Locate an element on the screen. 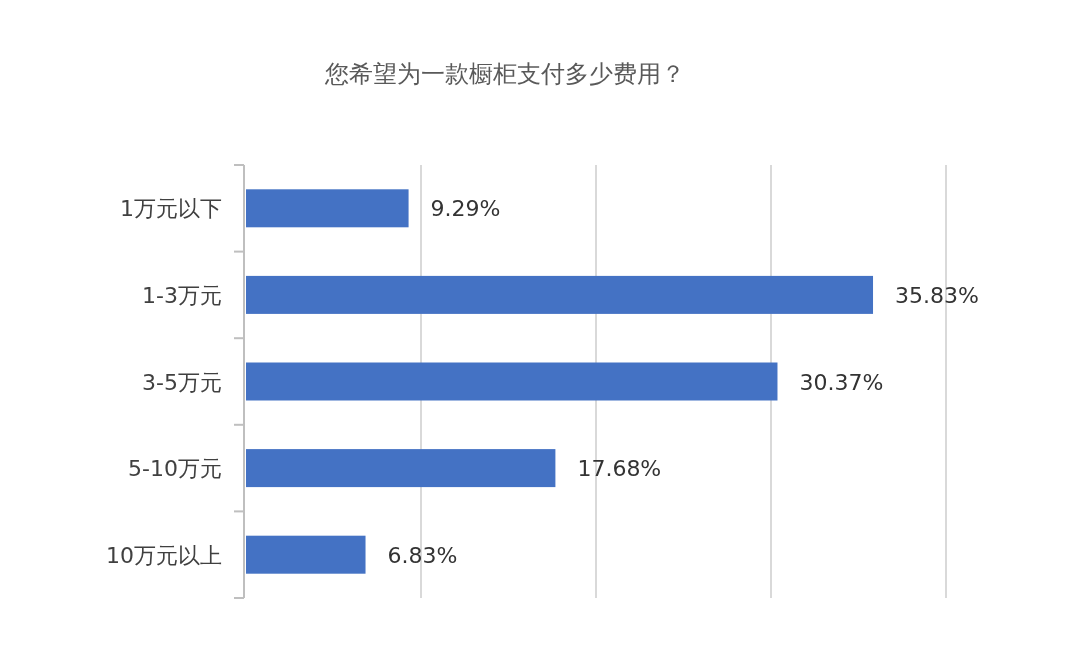 This screenshot has width=1080, height=667. data-label: 30.37% is located at coordinates (841, 382).